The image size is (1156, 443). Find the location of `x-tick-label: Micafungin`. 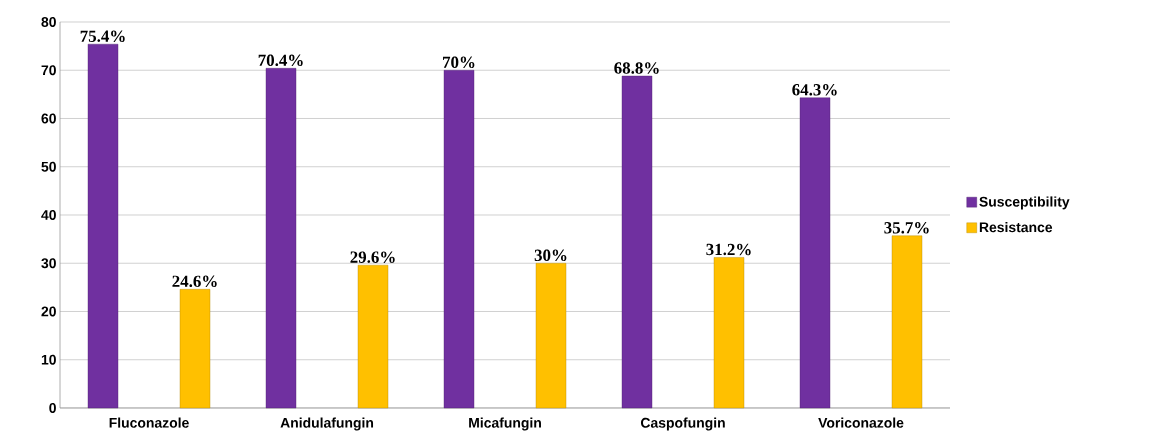

x-tick-label: Micafungin is located at coordinates (505, 424).